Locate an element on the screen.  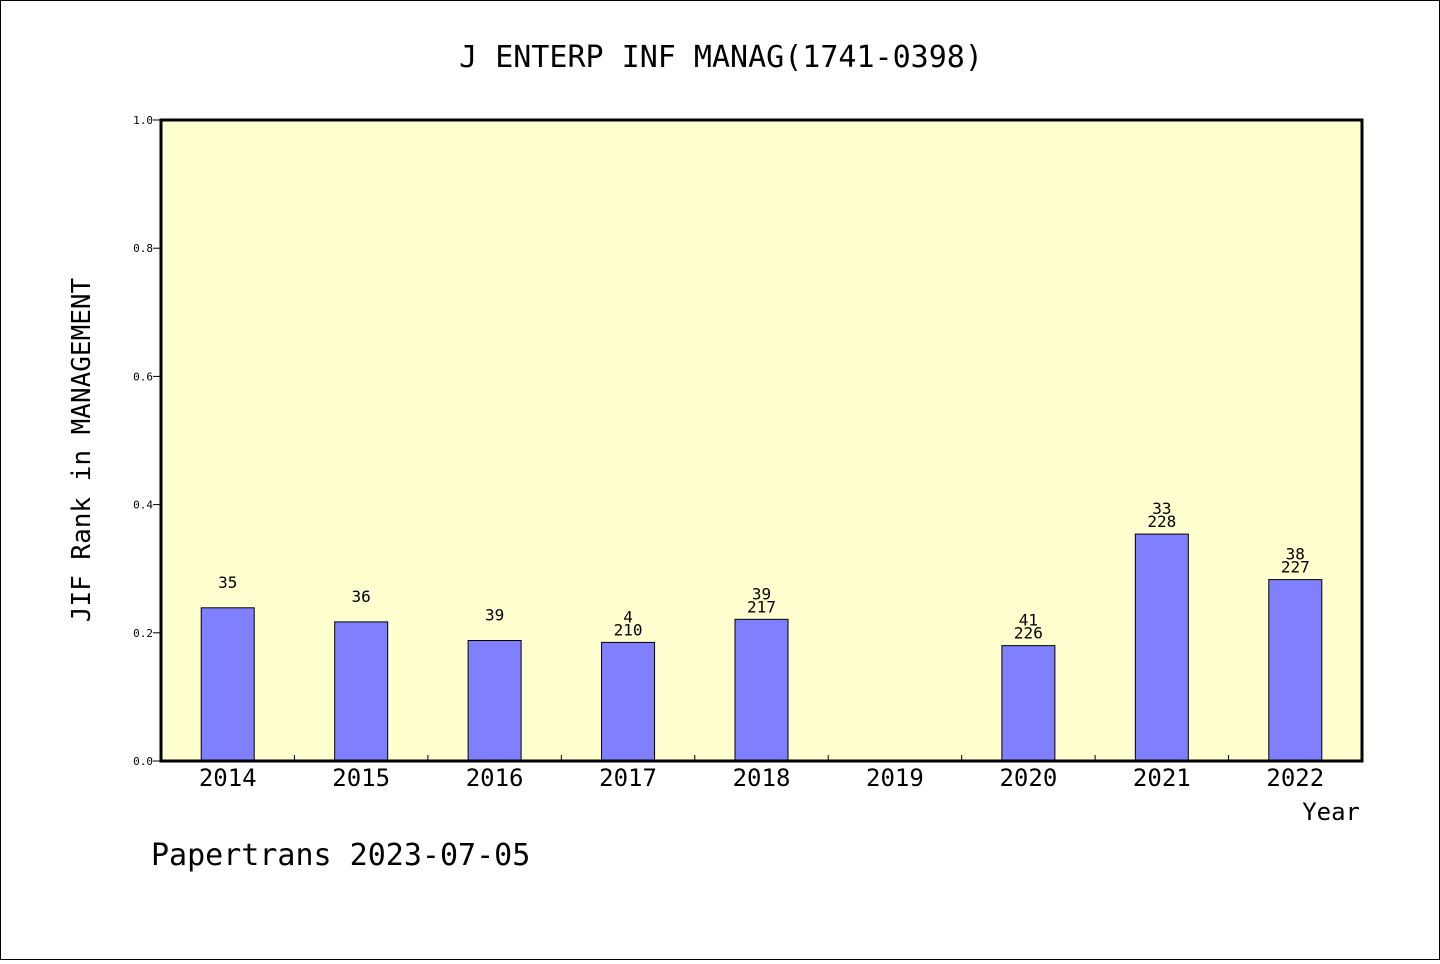
x-tick-label: 2017 is located at coordinates (628, 778).